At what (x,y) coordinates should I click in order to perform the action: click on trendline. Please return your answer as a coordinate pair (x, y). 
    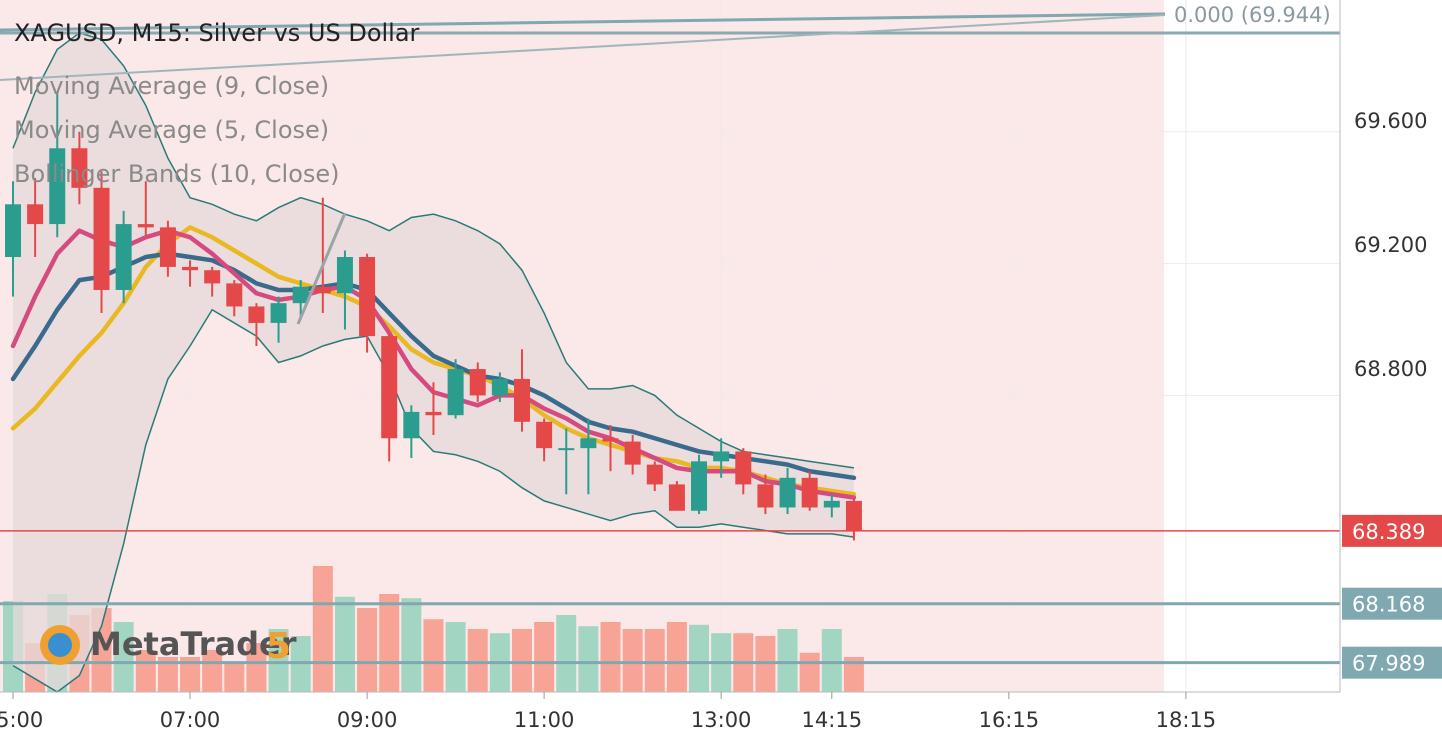
    Looking at the image, I should click on (321, 268).